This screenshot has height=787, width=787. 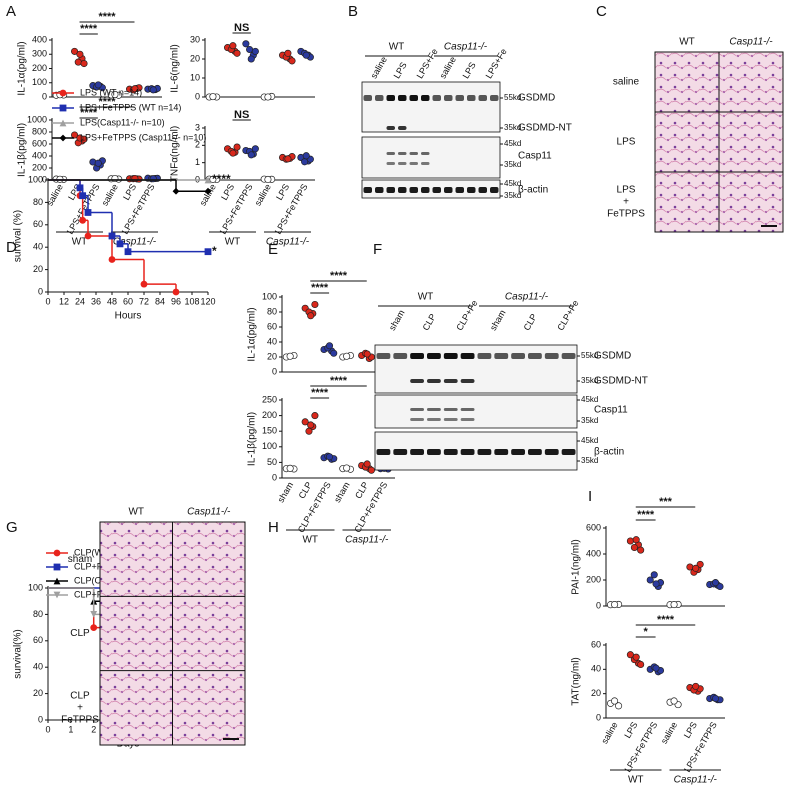 What do you see at coordinates (128, 301) in the screenshot?
I see `x-tick-label: 60` at bounding box center [128, 301].